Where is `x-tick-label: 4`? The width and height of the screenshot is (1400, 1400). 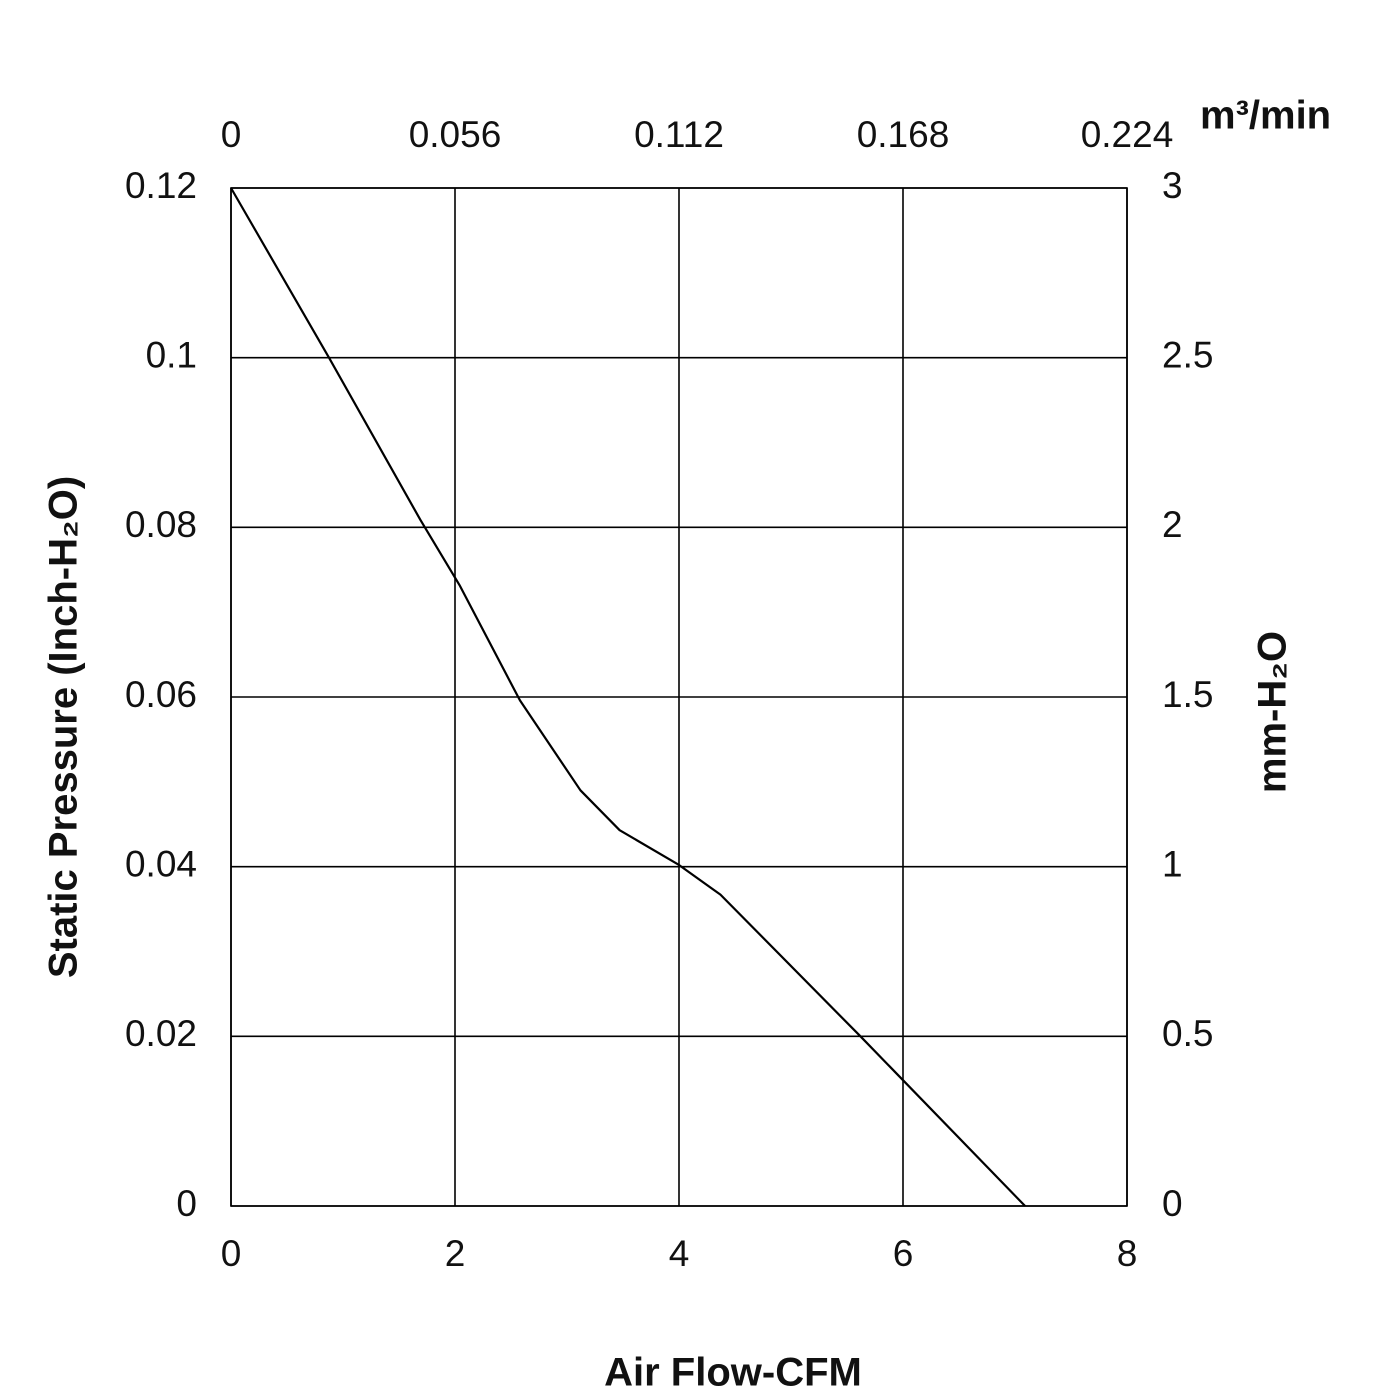
x-tick-label: 4 is located at coordinates (679, 1253).